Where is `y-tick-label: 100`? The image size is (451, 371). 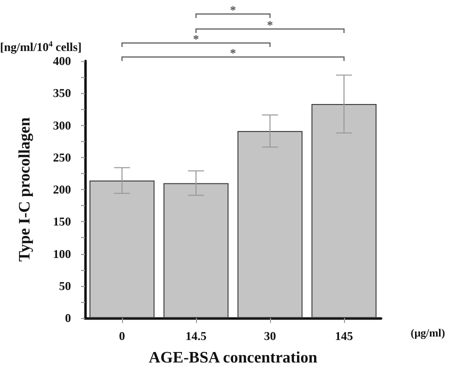
y-tick-label: 100 is located at coordinates (62, 253).